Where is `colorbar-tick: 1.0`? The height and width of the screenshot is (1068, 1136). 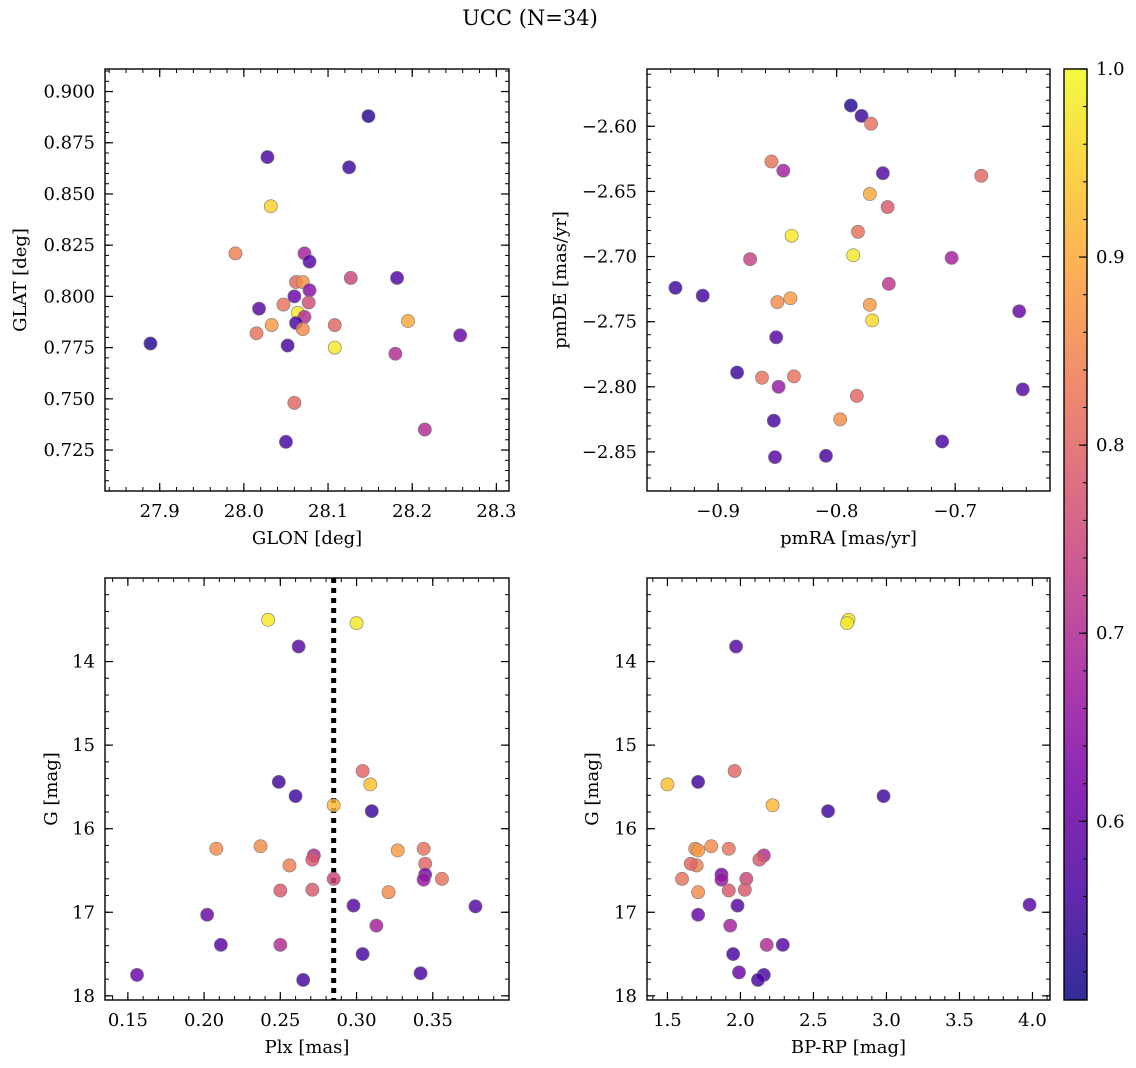 colorbar-tick: 1.0 is located at coordinates (1102, 69).